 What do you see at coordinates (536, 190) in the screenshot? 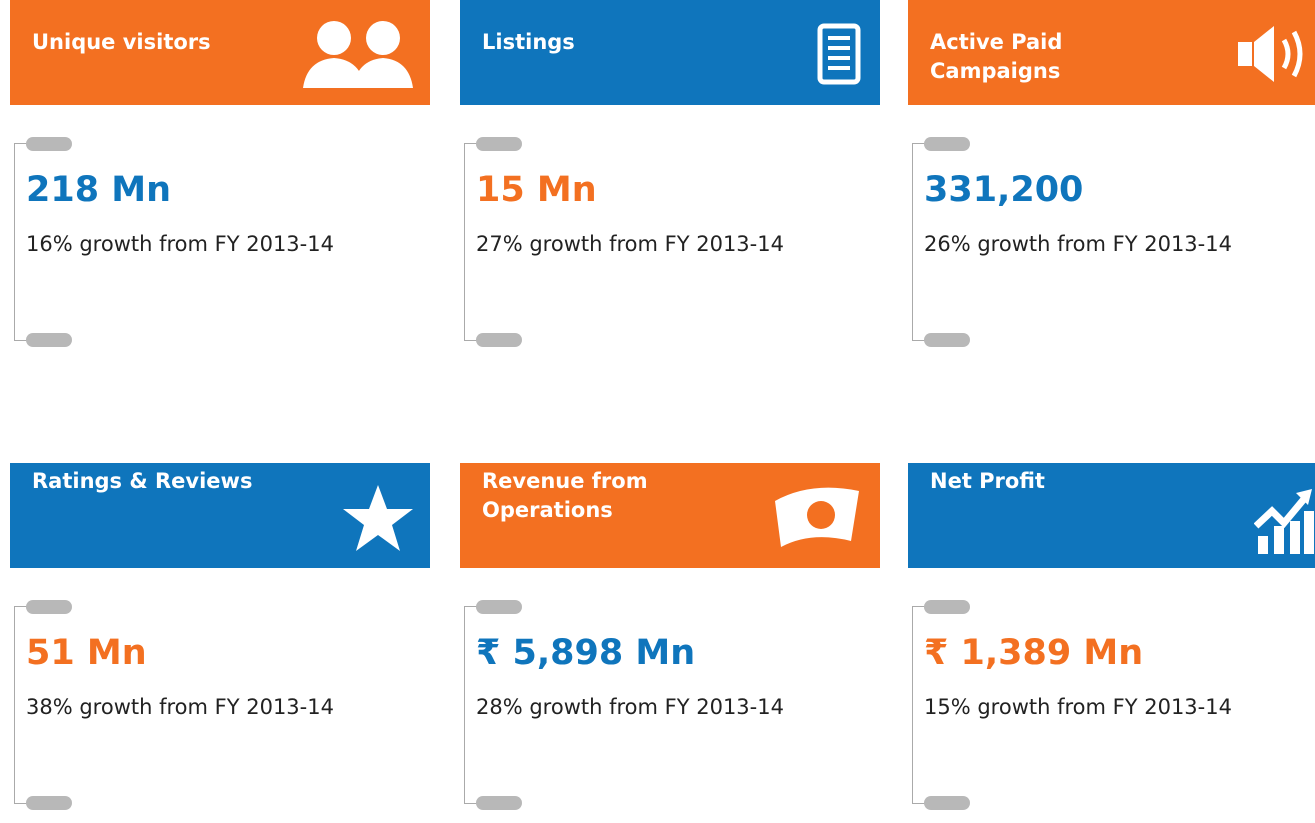
I see `kpi-value: 15 Mn` at bounding box center [536, 190].